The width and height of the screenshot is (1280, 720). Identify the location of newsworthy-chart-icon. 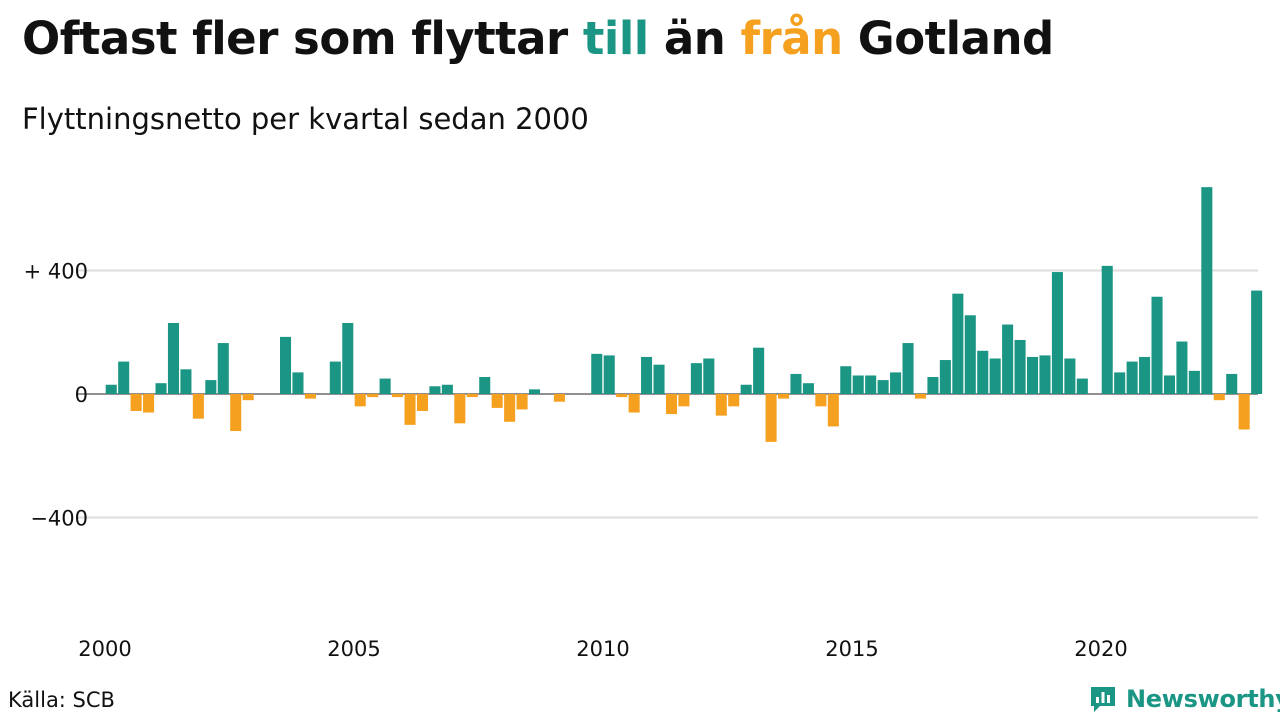
(1103, 699).